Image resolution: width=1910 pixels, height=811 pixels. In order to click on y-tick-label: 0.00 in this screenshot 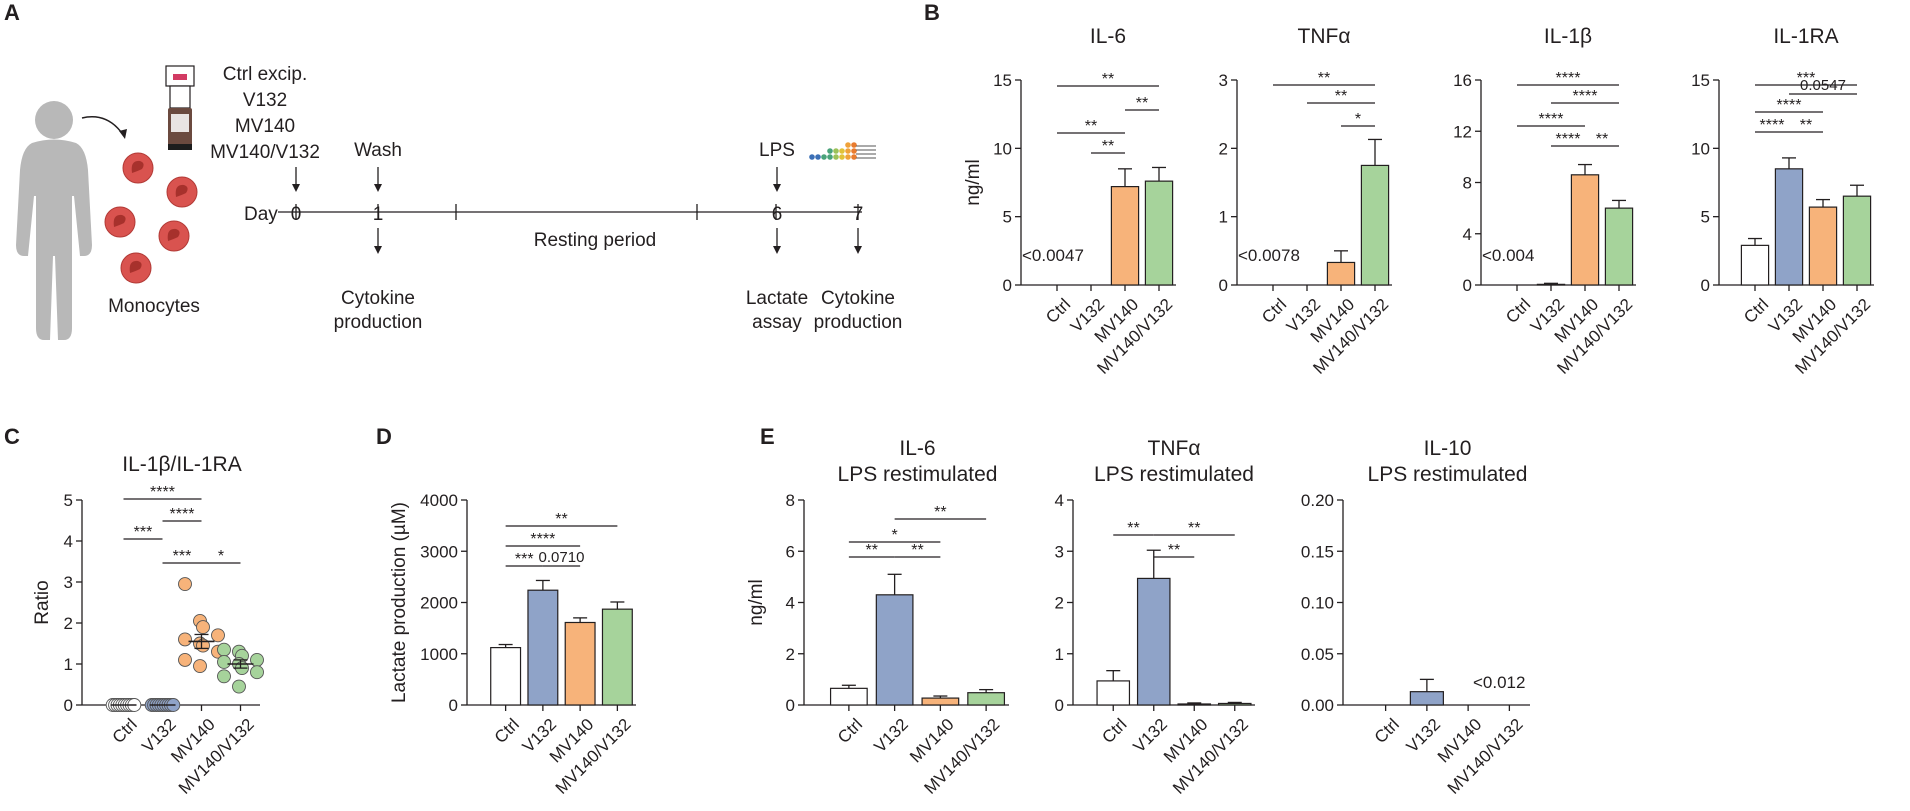, I will do `click(1317, 705)`.